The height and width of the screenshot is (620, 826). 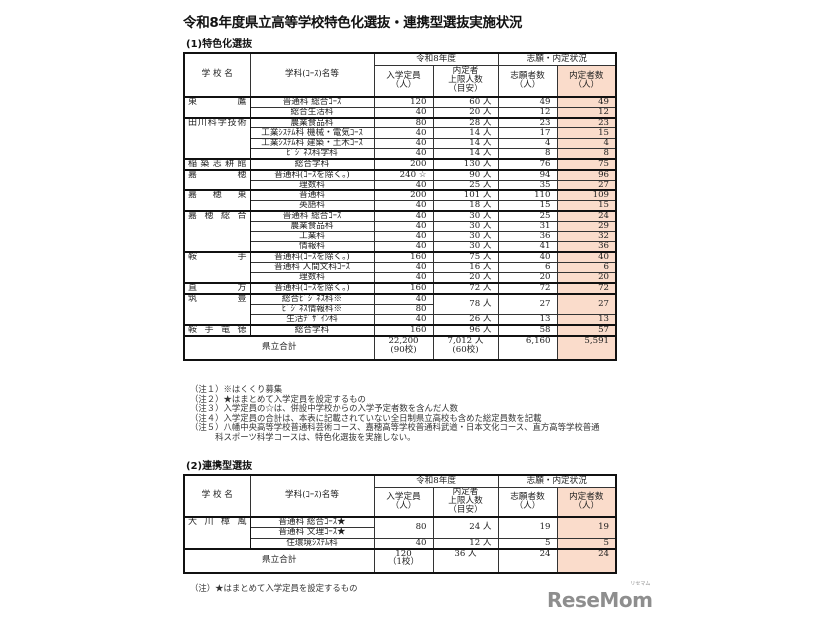 I want to click on section2-heading: (2)連携型選抜, so click(x=219, y=466).